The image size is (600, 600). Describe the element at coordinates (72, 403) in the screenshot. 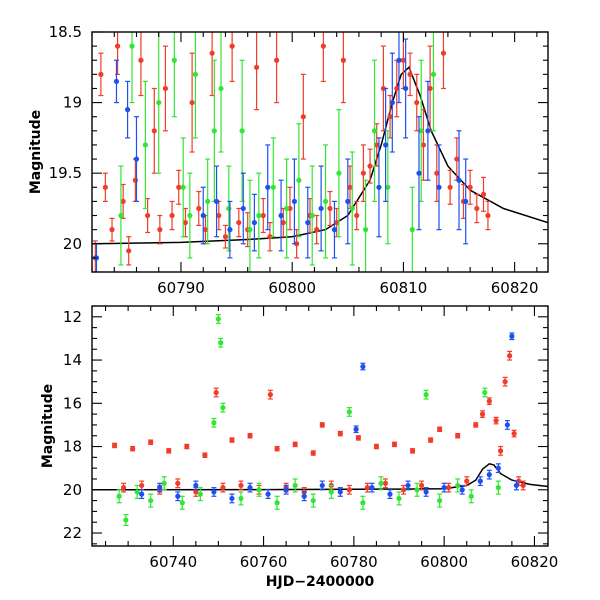

I see `y-tick-label: 16` at that location.